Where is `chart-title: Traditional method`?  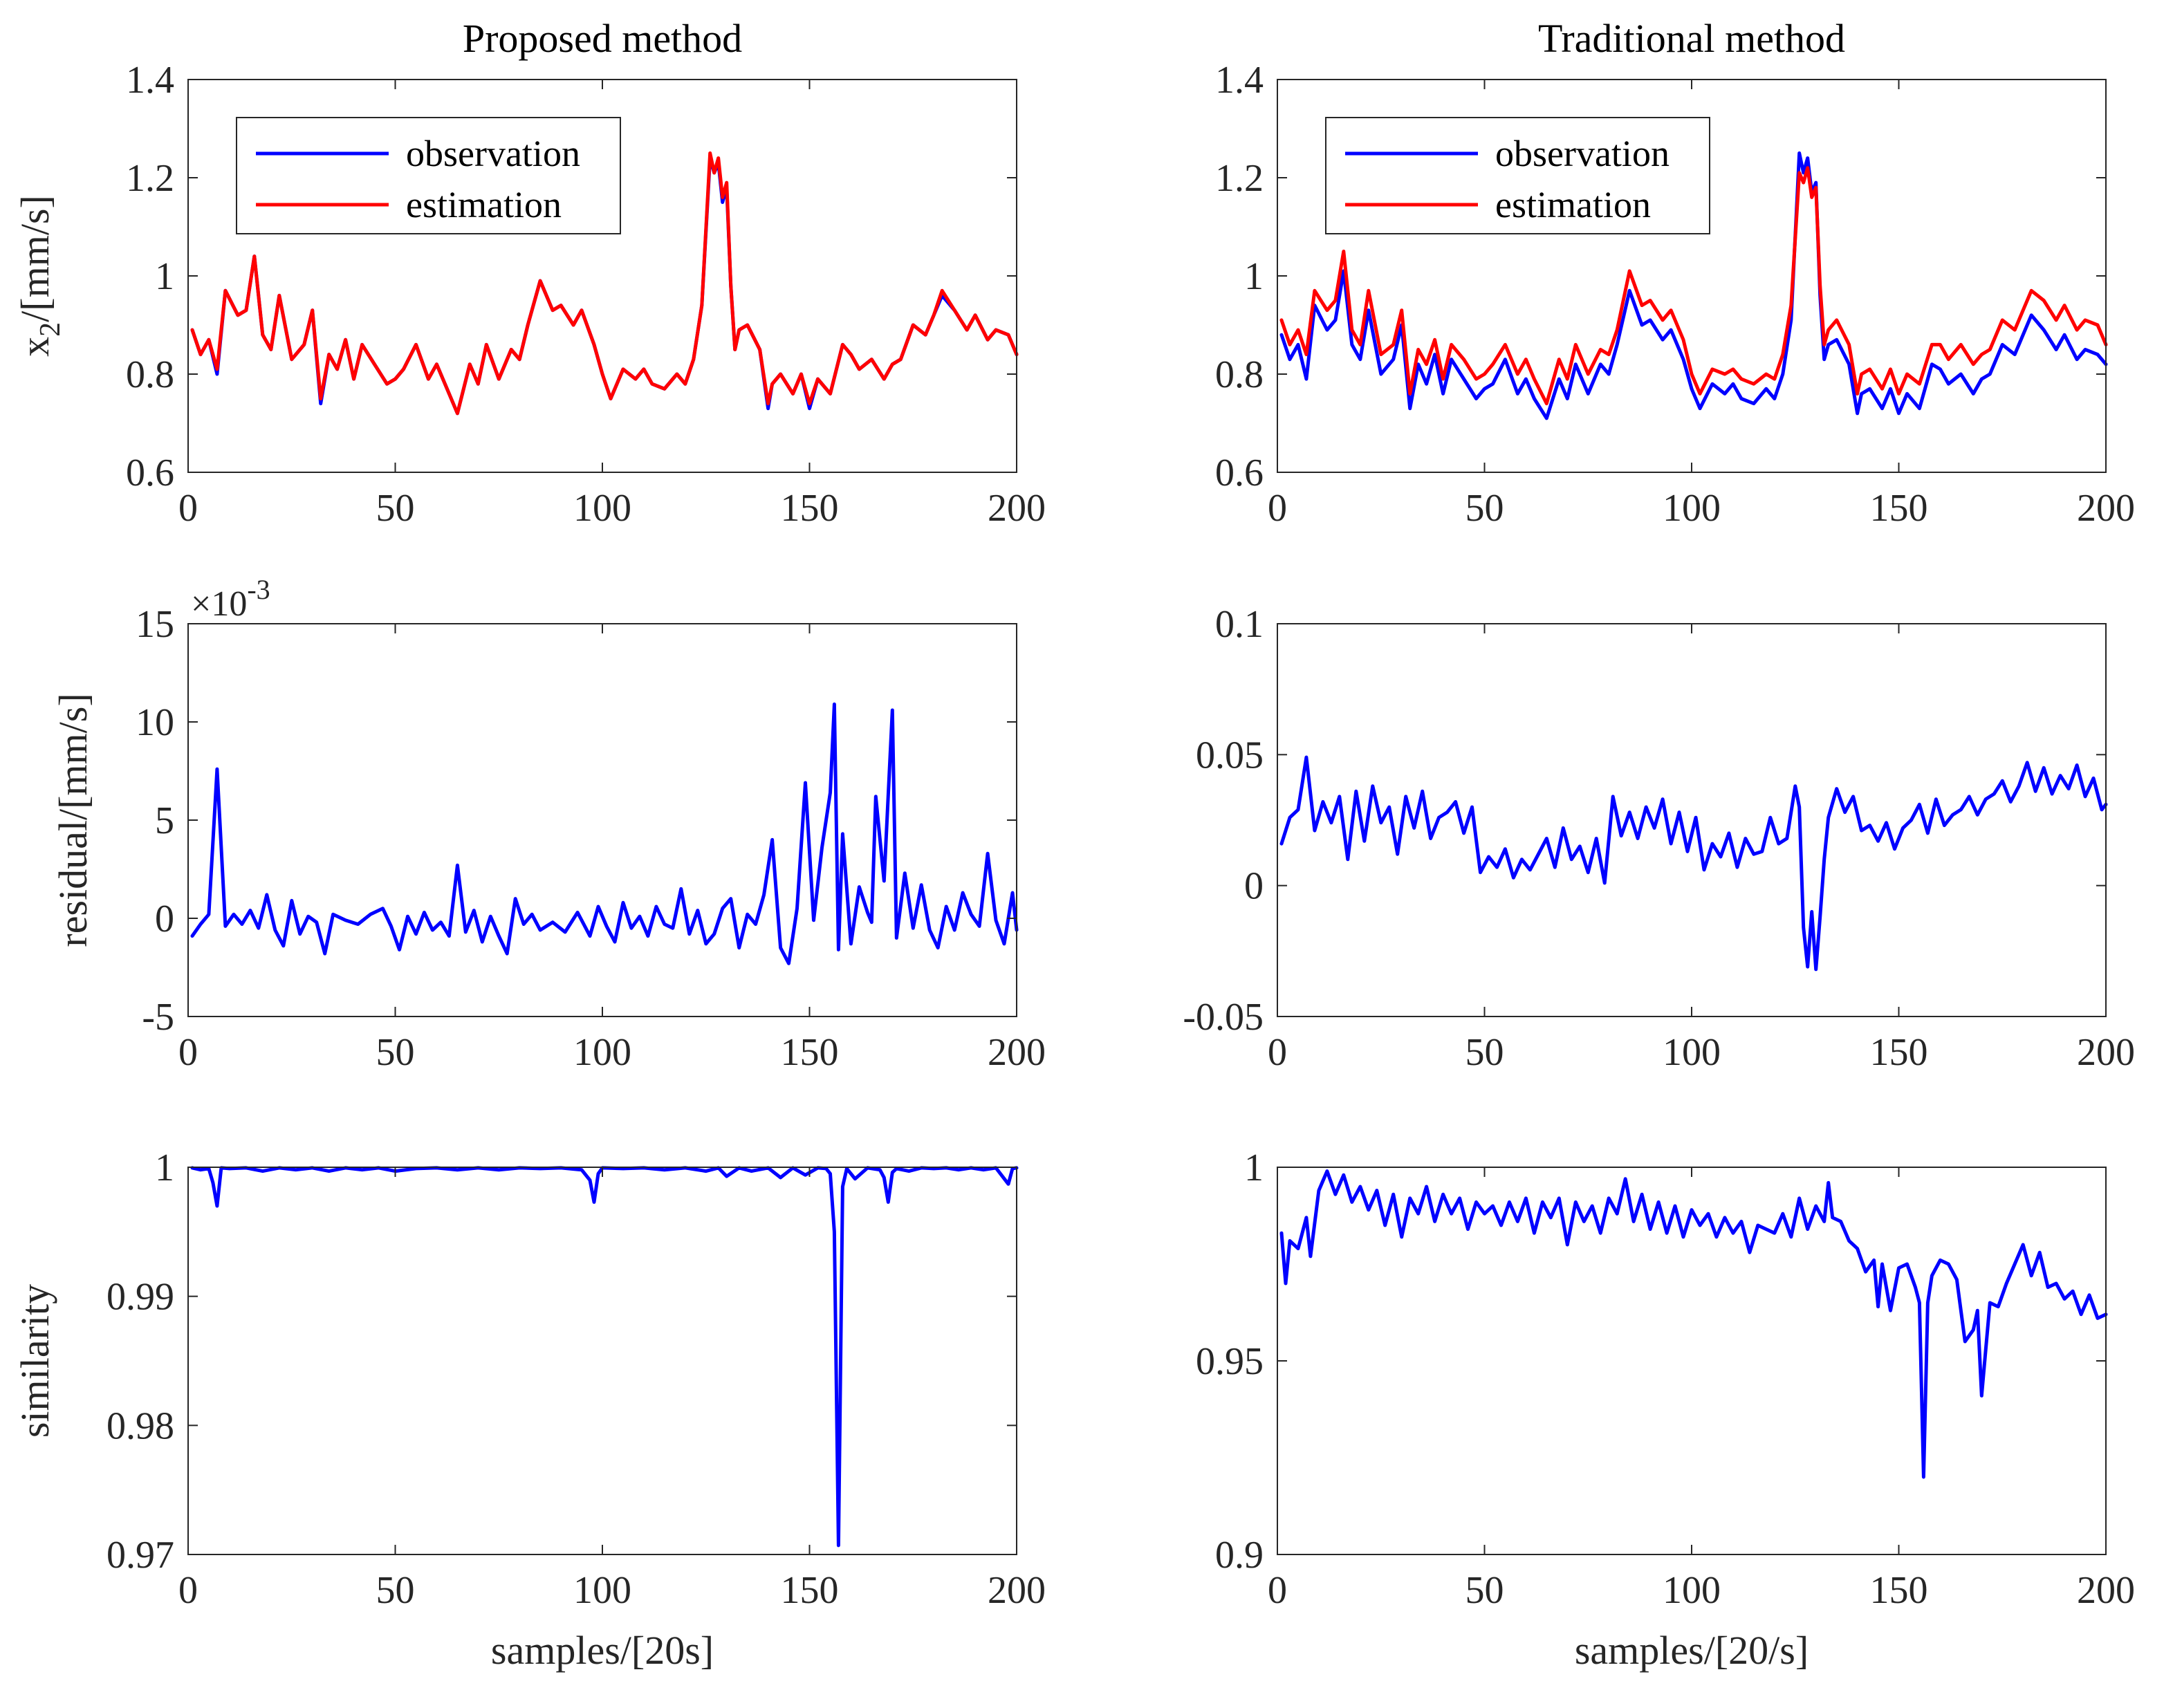
chart-title: Traditional method is located at coordinates (1691, 38).